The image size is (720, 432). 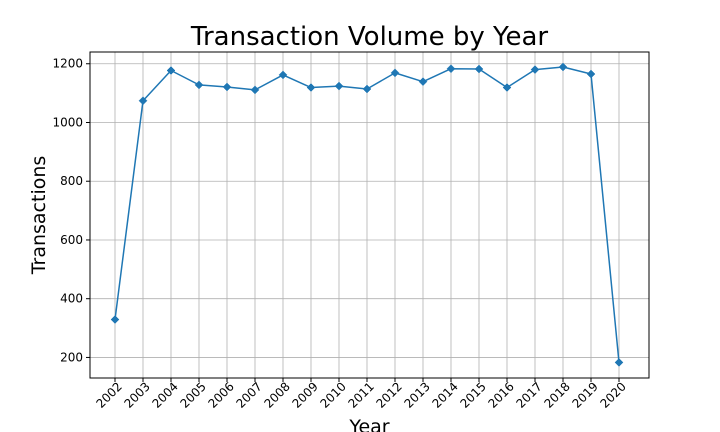 I want to click on x-axis-label: Year, so click(x=368, y=424).